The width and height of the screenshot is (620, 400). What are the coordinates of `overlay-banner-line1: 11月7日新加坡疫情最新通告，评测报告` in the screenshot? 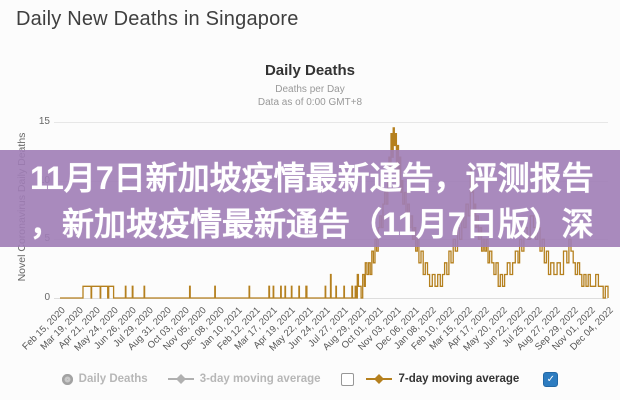 It's located at (312, 178).